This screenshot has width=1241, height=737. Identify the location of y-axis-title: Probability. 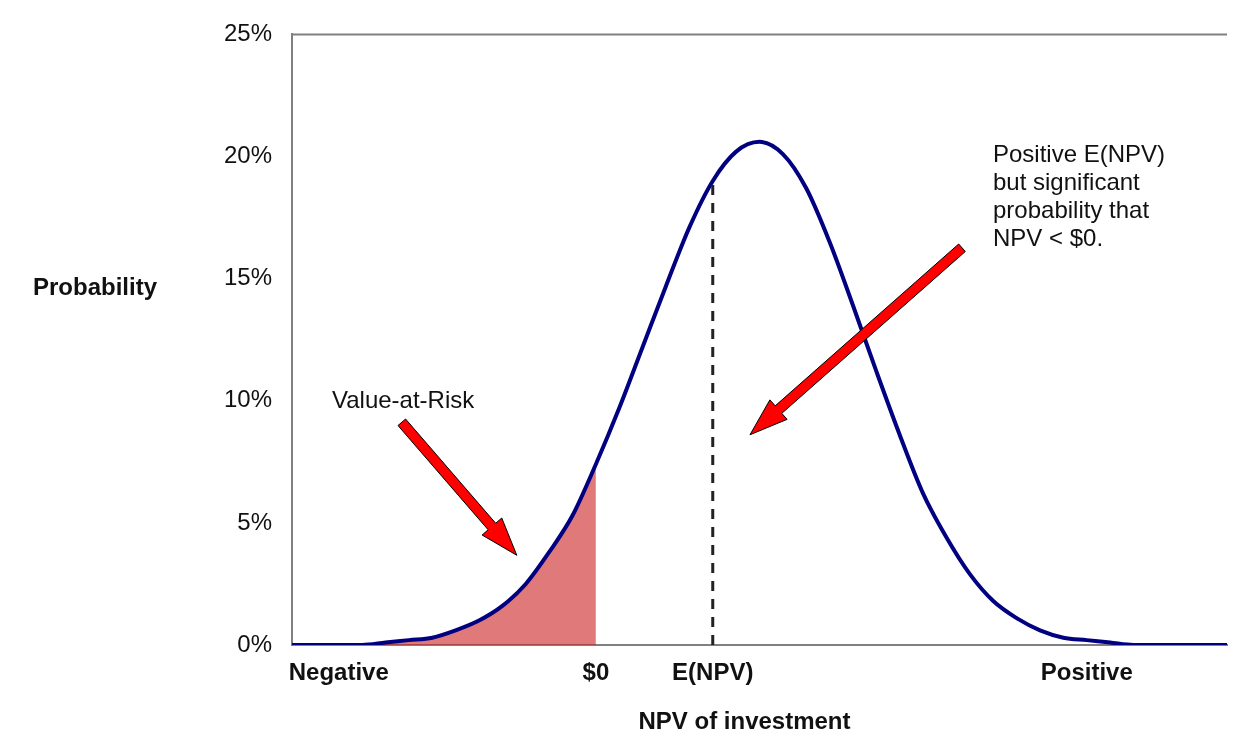
(95, 286).